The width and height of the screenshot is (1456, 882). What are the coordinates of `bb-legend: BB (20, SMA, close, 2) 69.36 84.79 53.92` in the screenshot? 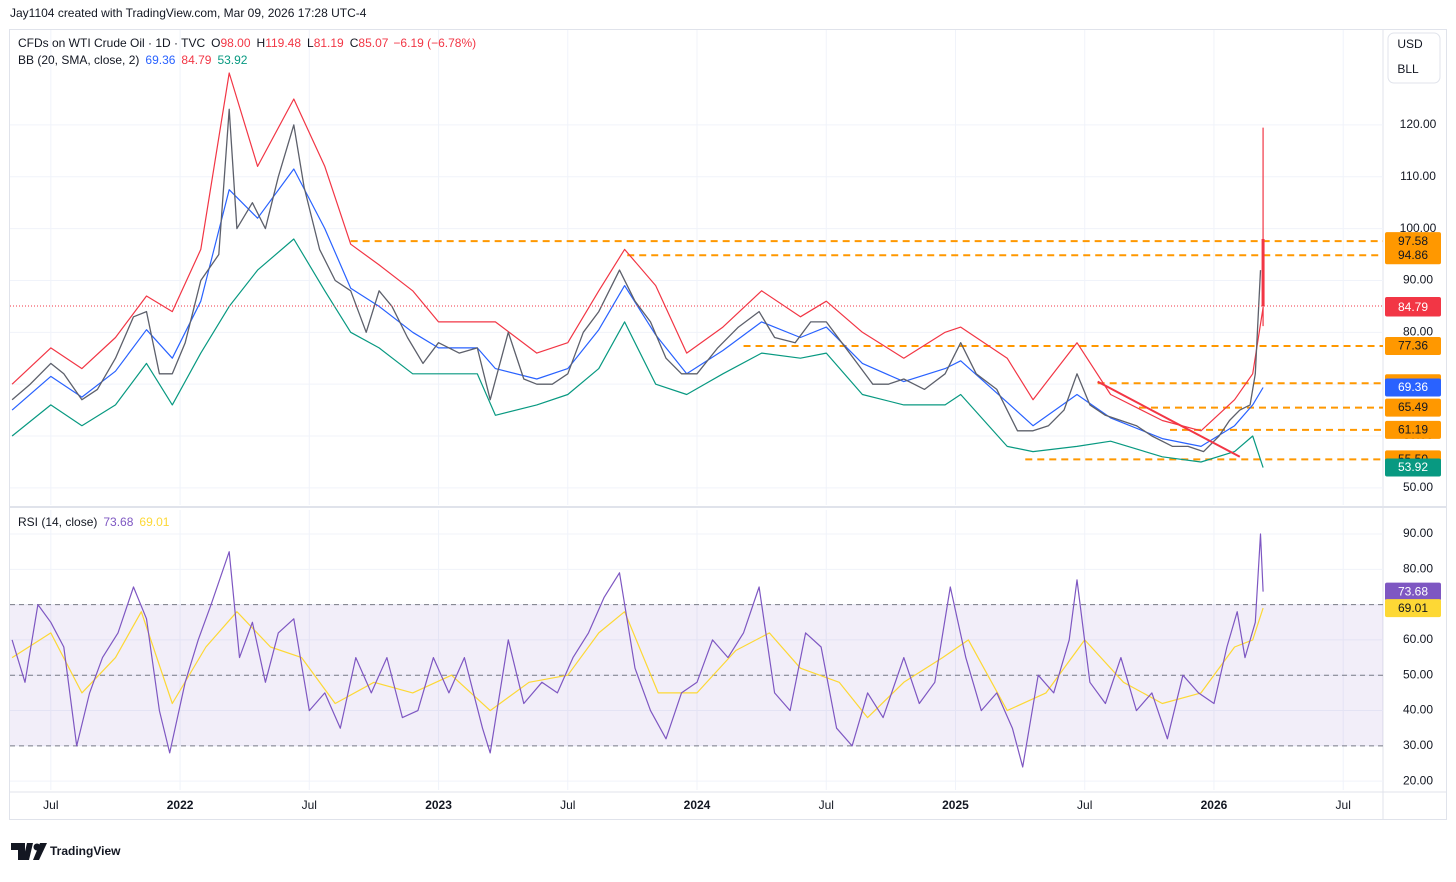 It's located at (133, 60).